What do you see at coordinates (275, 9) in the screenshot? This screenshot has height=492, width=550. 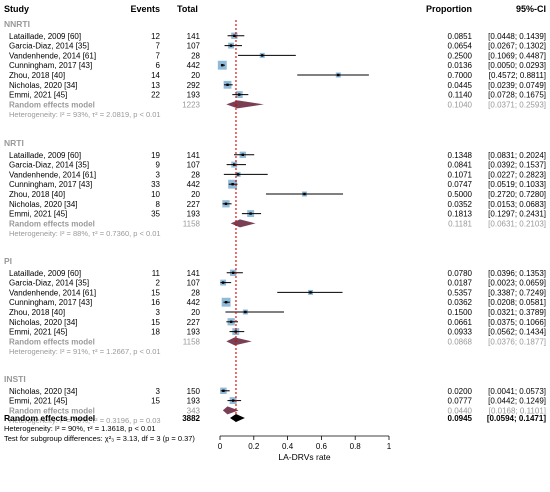 I see `table-header: Study Events Total Proportion 95%-CI` at bounding box center [275, 9].